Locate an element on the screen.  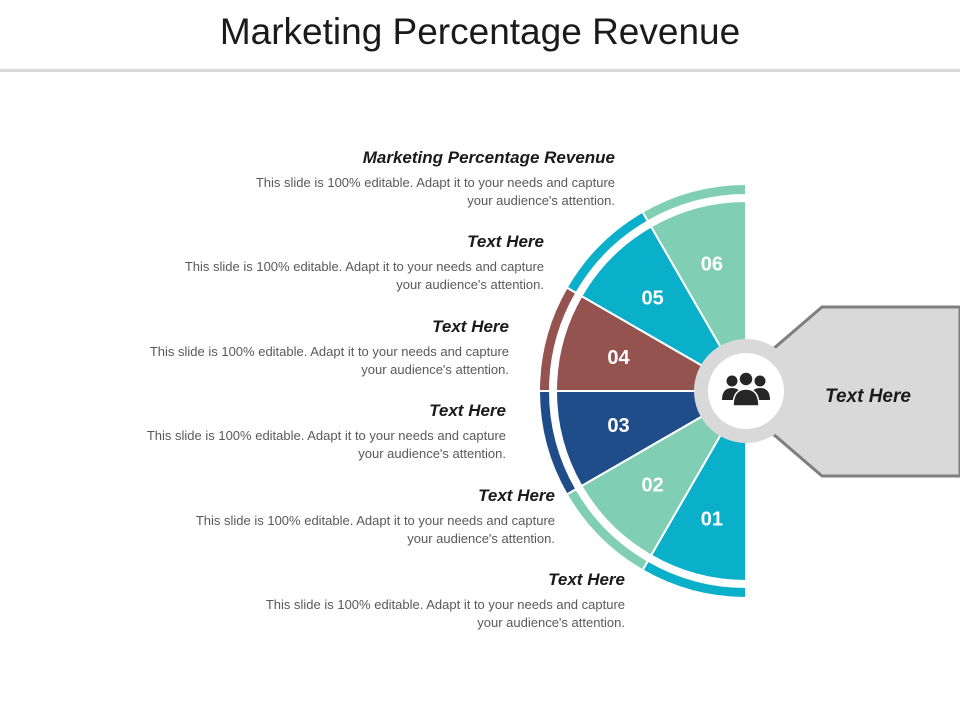
segment-label-05: 05 is located at coordinates (653, 299).